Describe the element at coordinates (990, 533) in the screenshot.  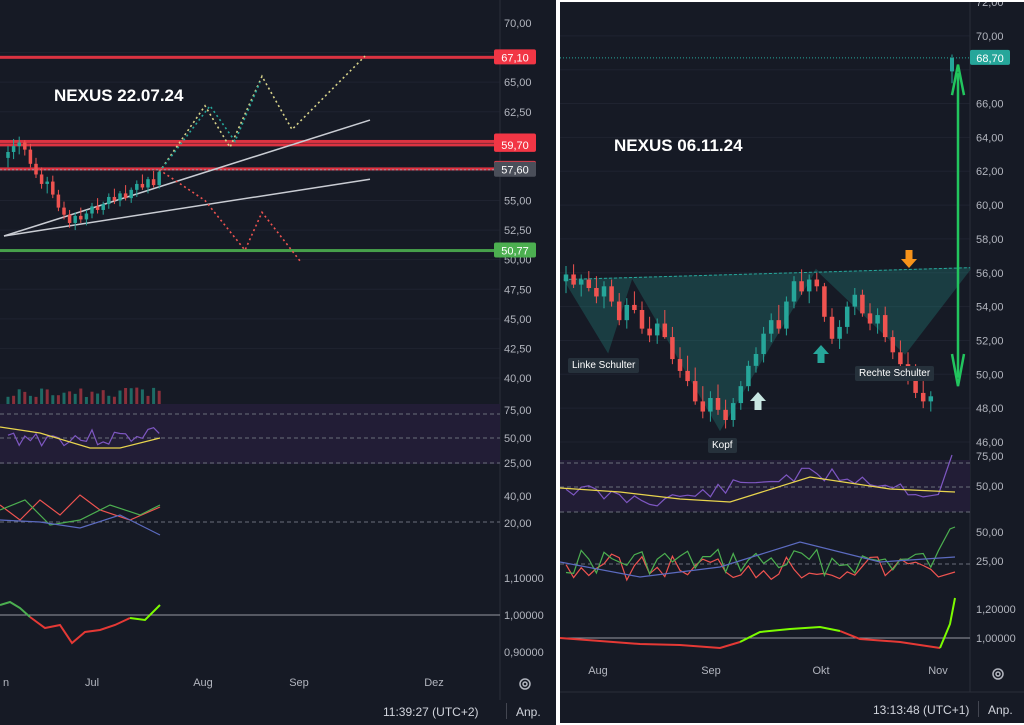
I see `dmi-tick-label: 50,00` at that location.